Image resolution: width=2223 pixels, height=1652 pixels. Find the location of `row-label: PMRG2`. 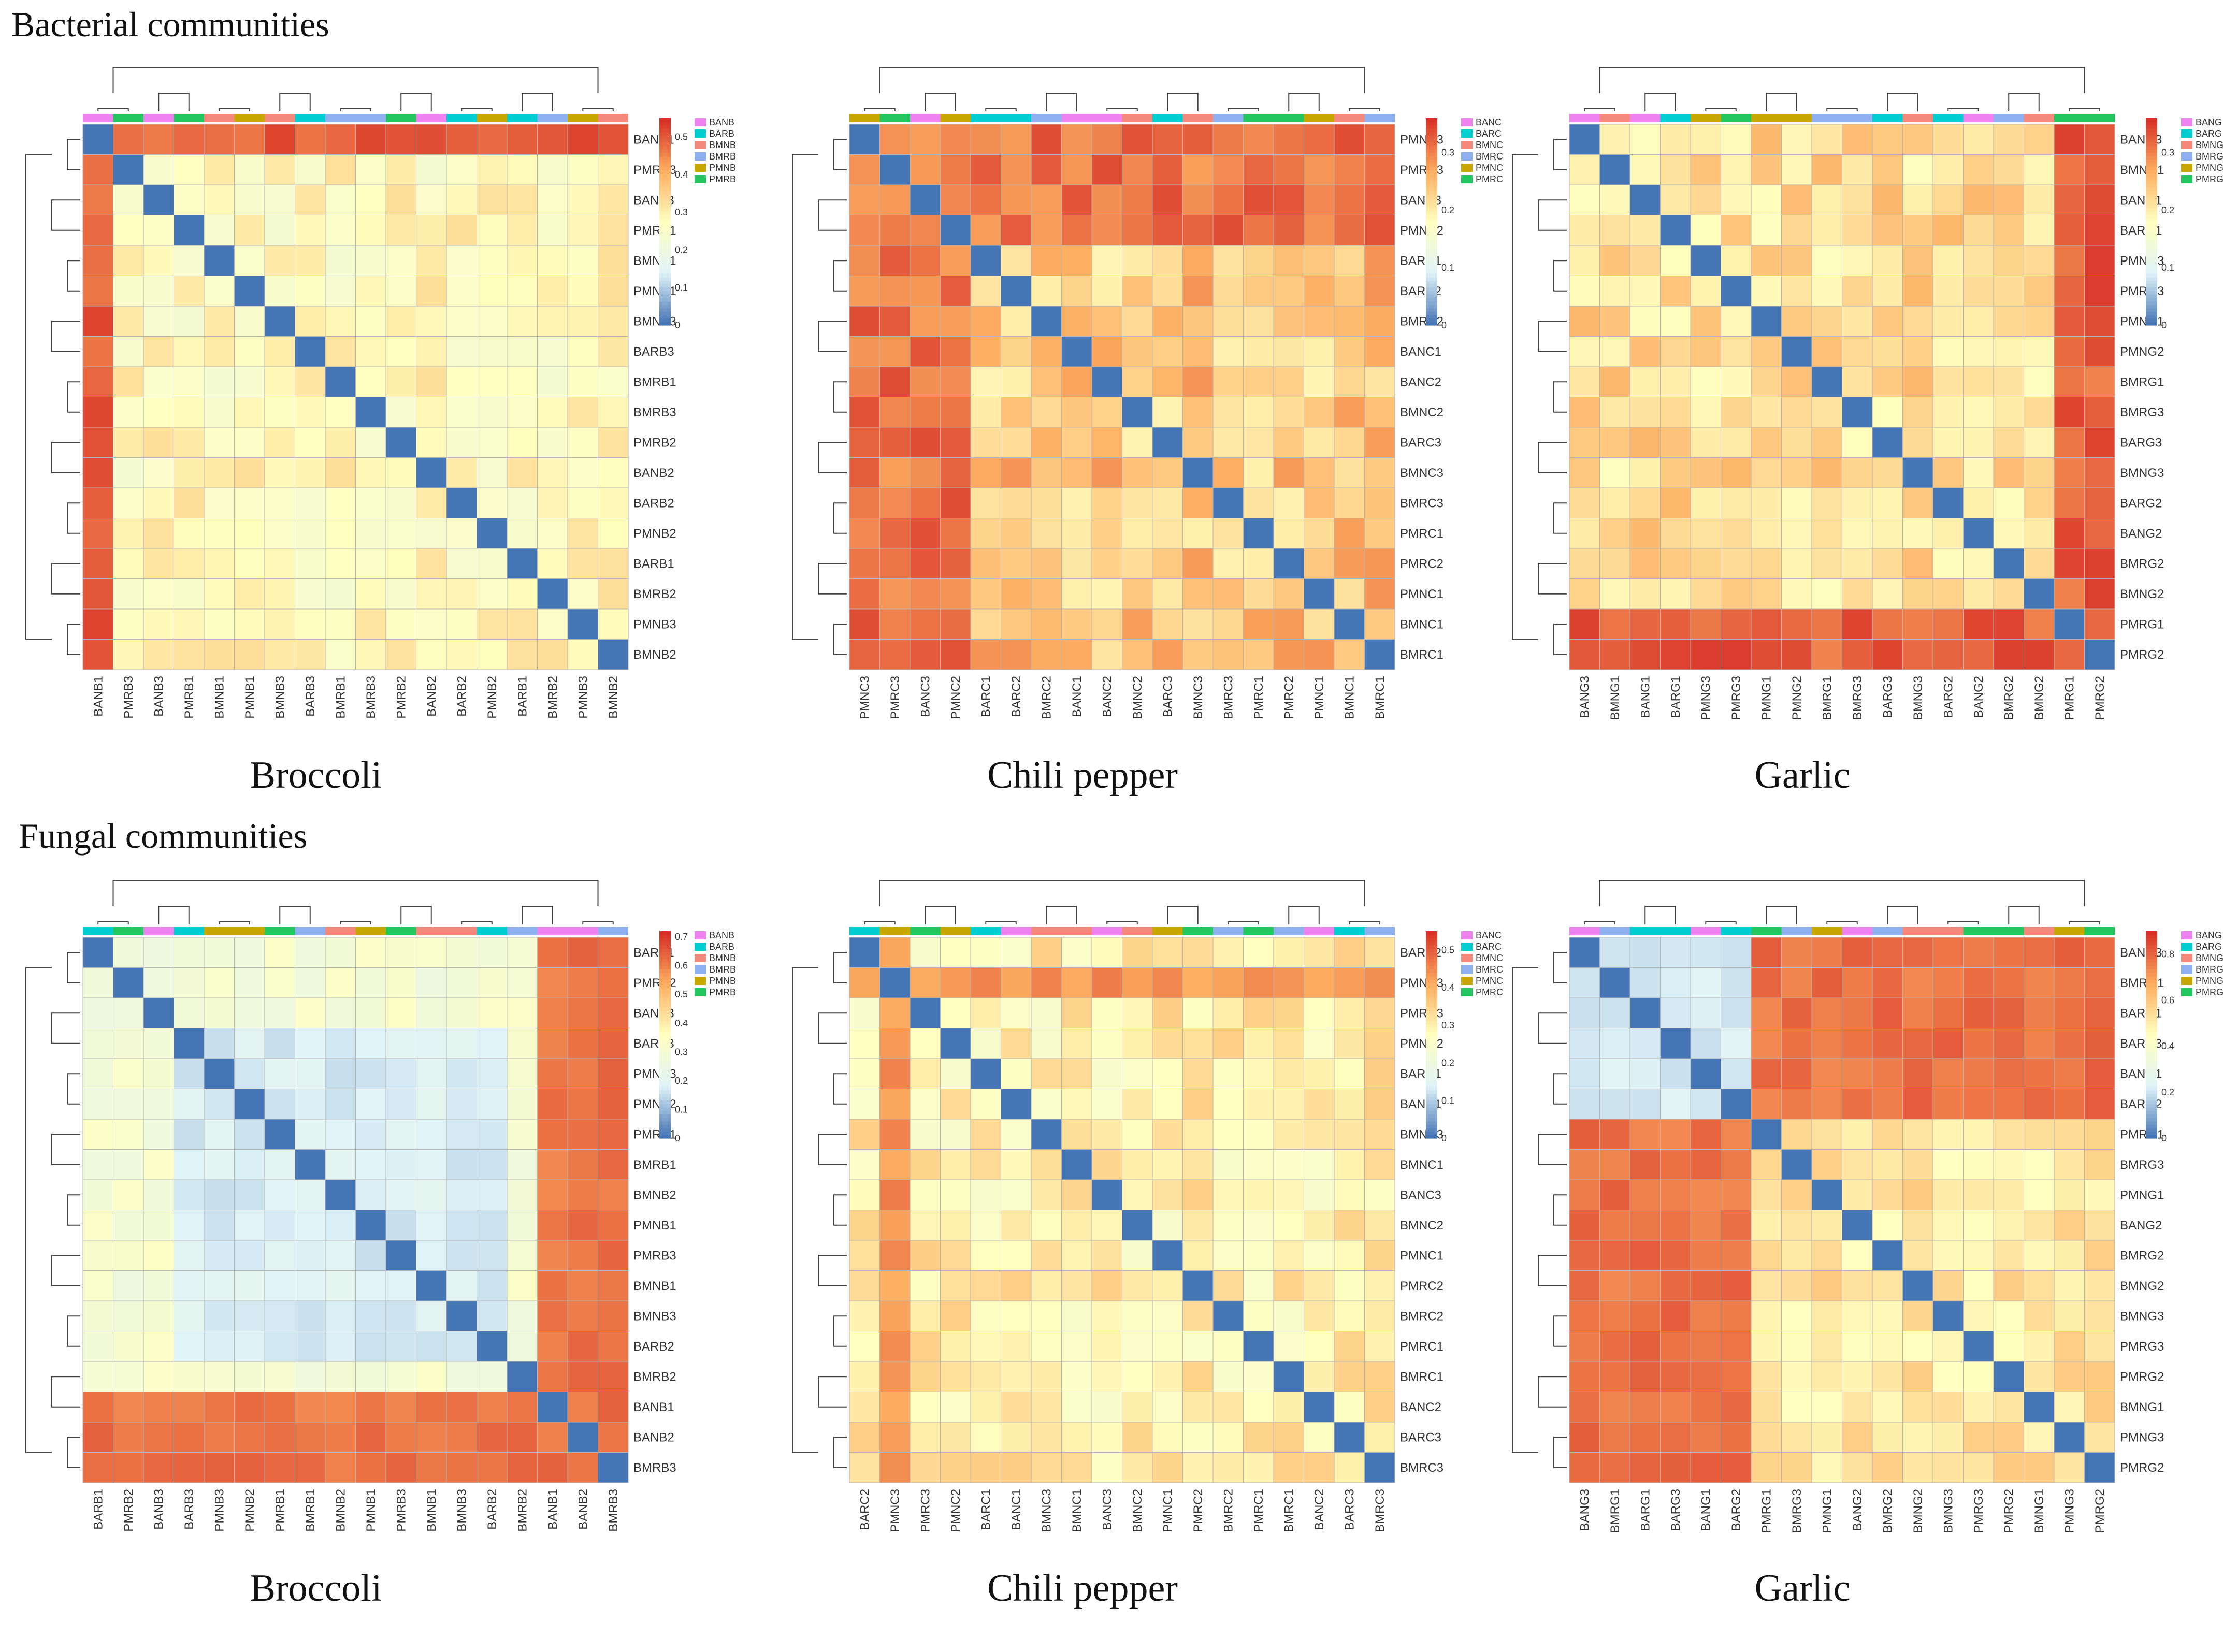

row-label: PMRG2 is located at coordinates (2142, 1377).